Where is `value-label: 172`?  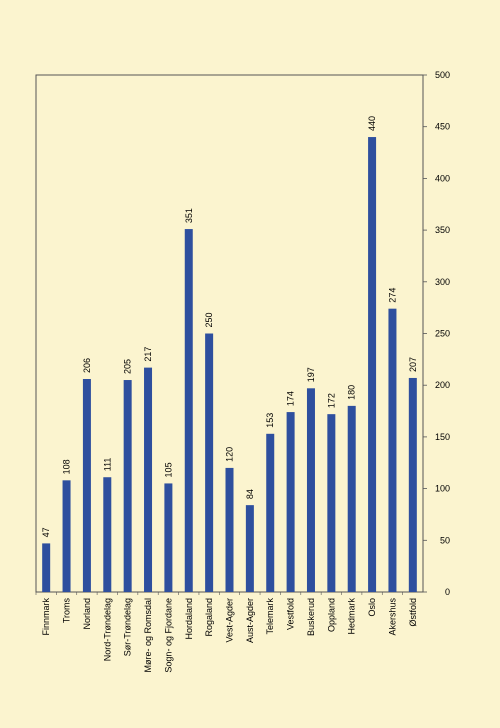
value-label: 172 is located at coordinates (331, 400).